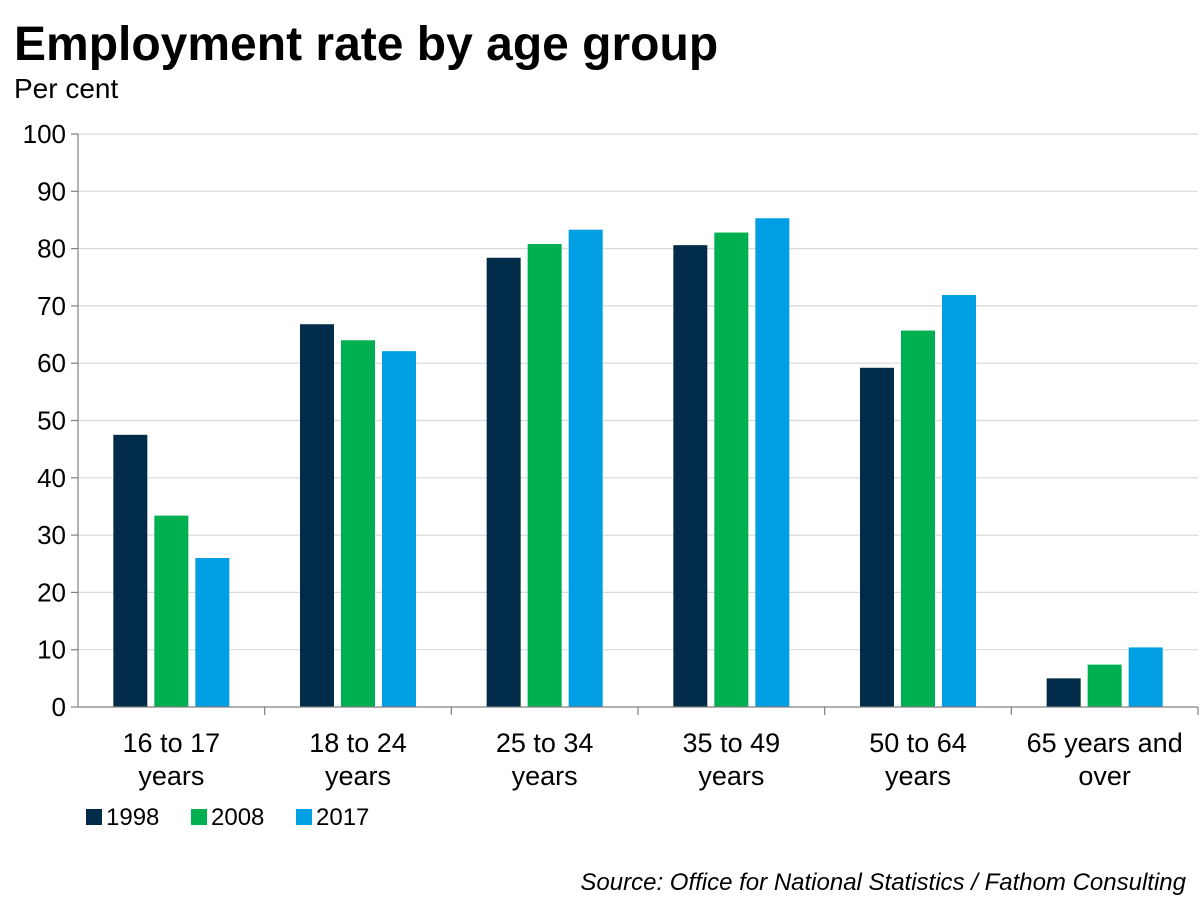  What do you see at coordinates (132, 817) in the screenshot?
I see `legend-label-1998: 1998` at bounding box center [132, 817].